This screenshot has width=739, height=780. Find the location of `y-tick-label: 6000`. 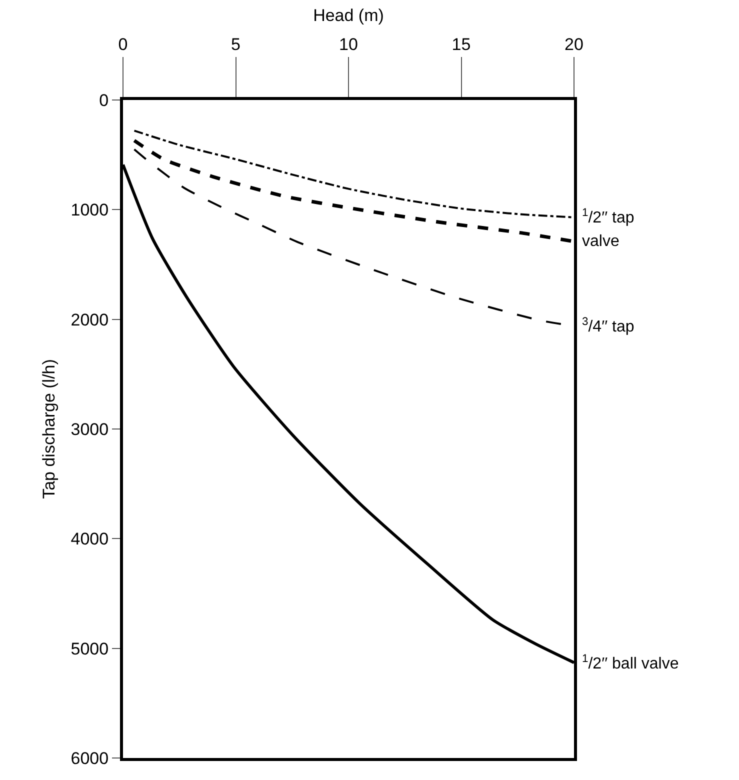

y-tick-label: 6000 is located at coordinates (89, 758).